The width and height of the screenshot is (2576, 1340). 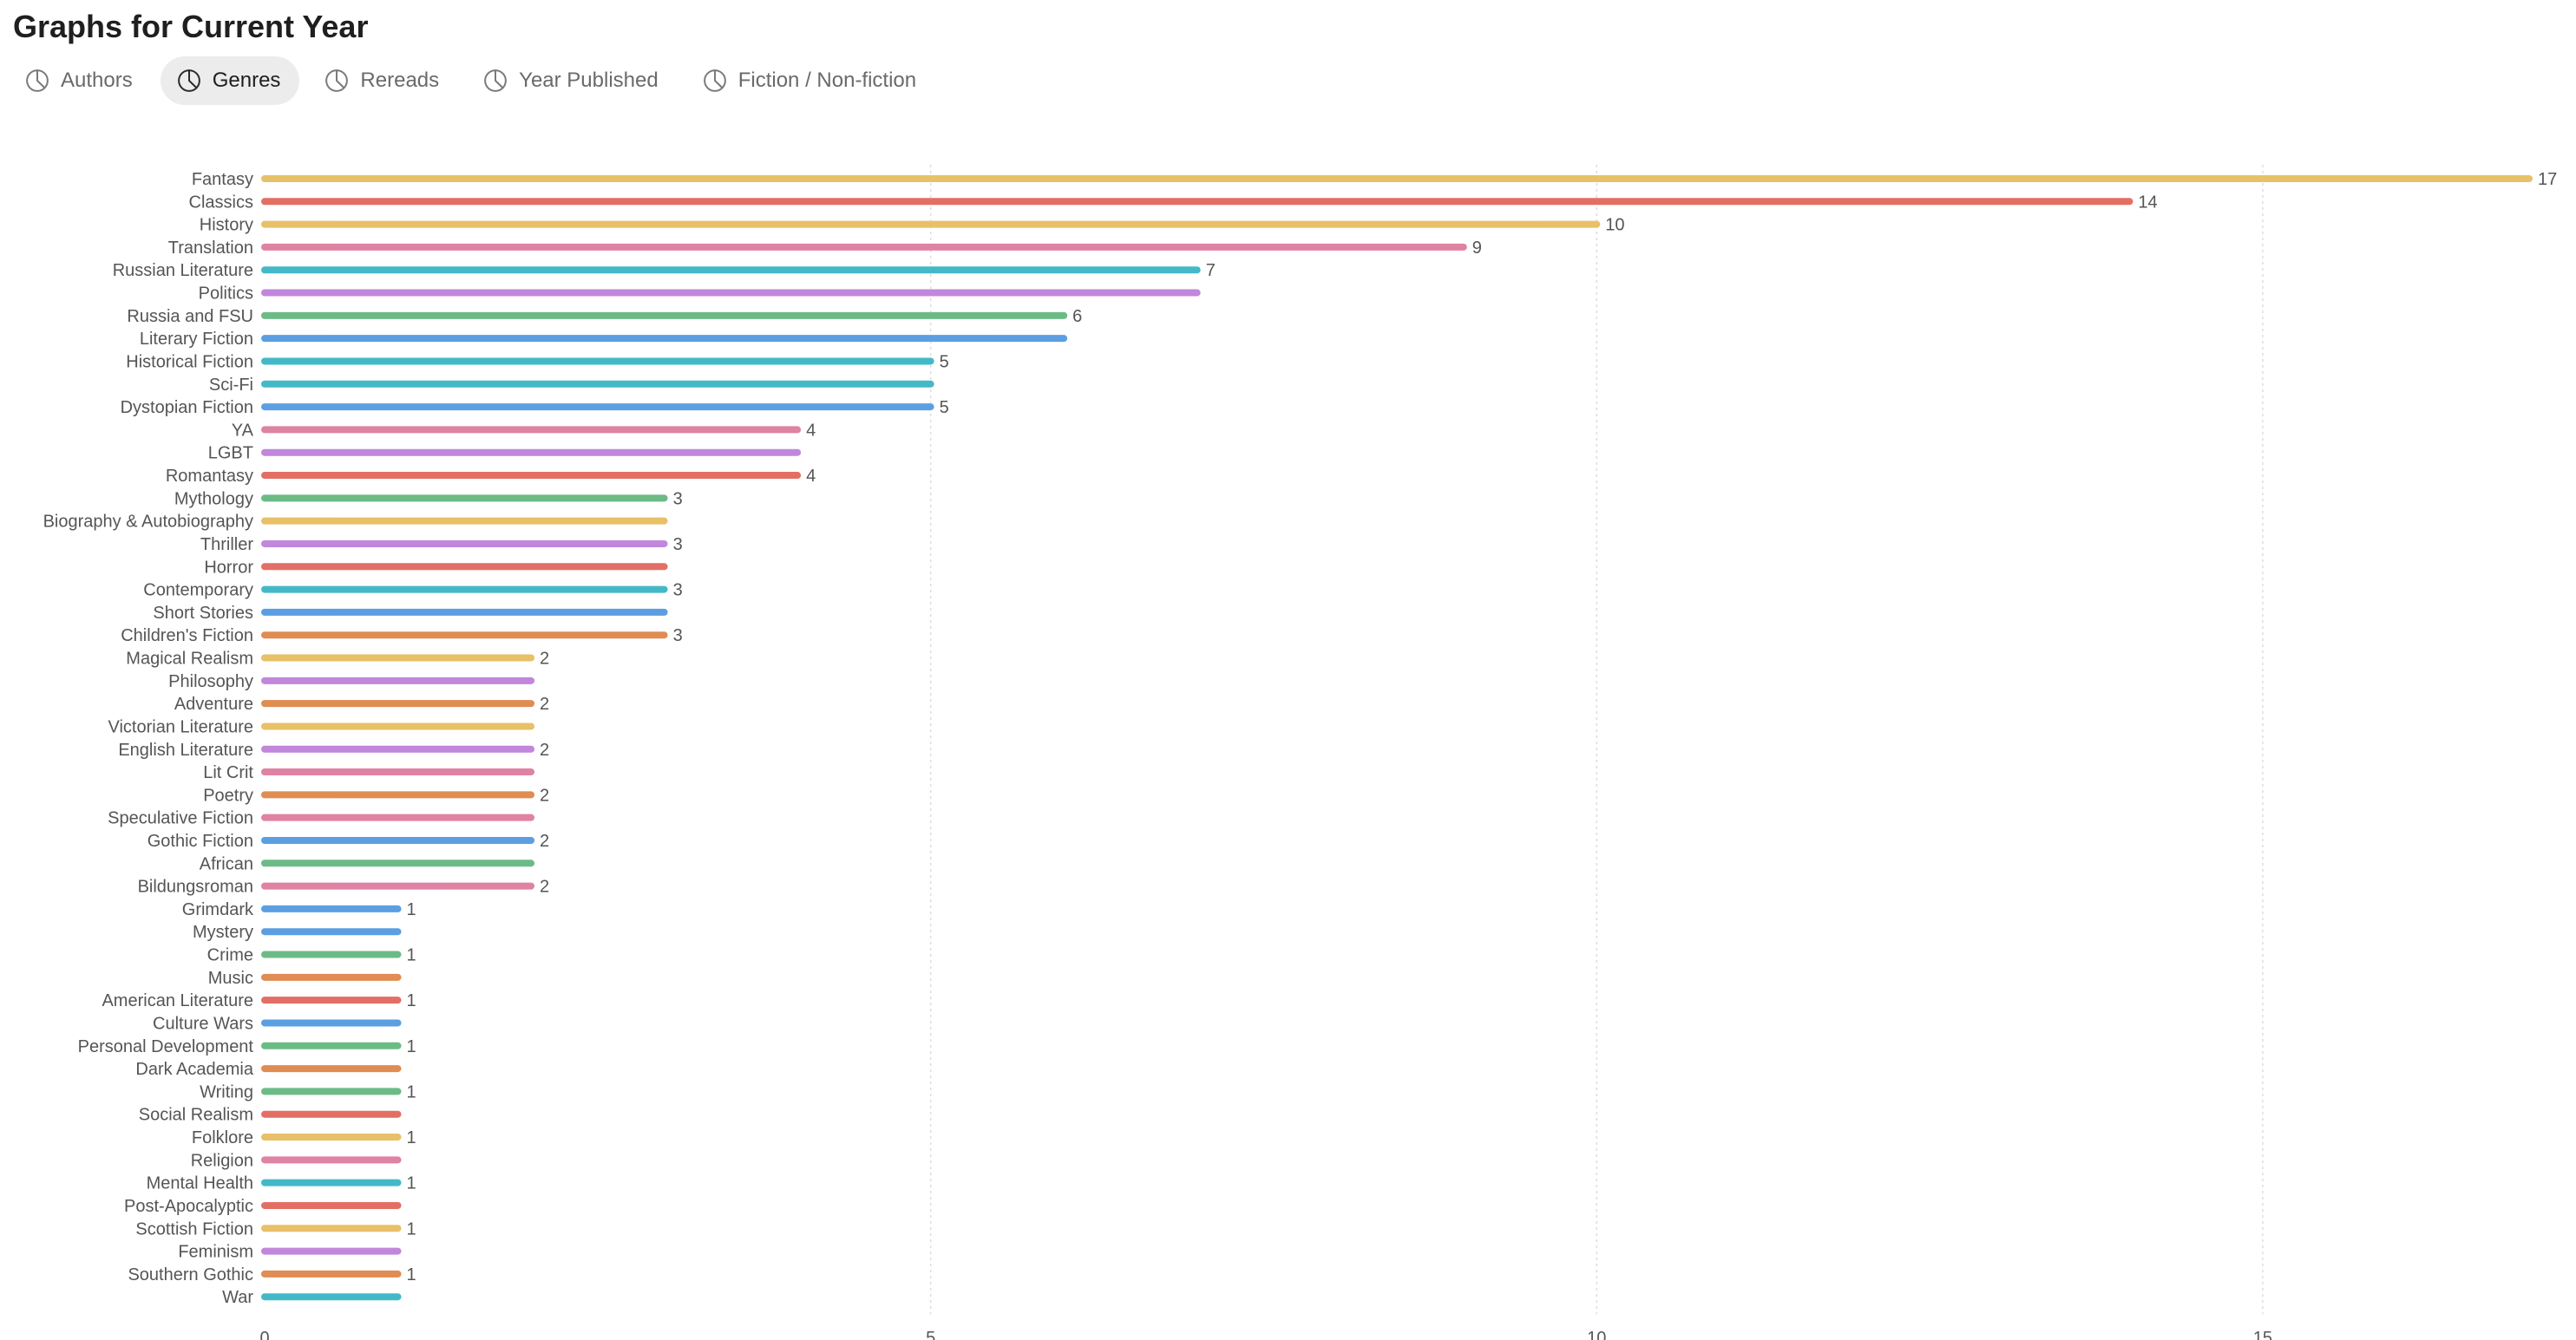 What do you see at coordinates (203, 613) in the screenshot?
I see `category-label: Short Stories` at bounding box center [203, 613].